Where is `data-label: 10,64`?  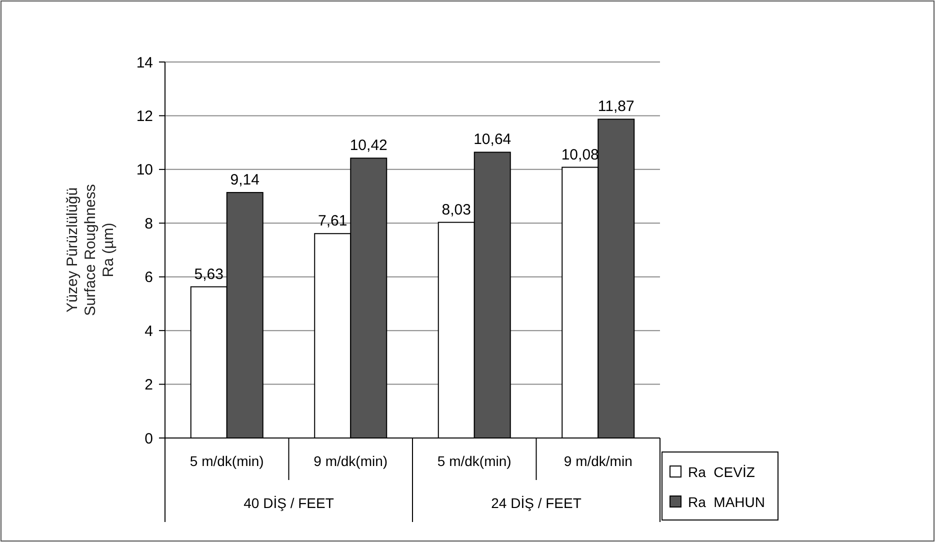
data-label: 10,64 is located at coordinates (493, 139).